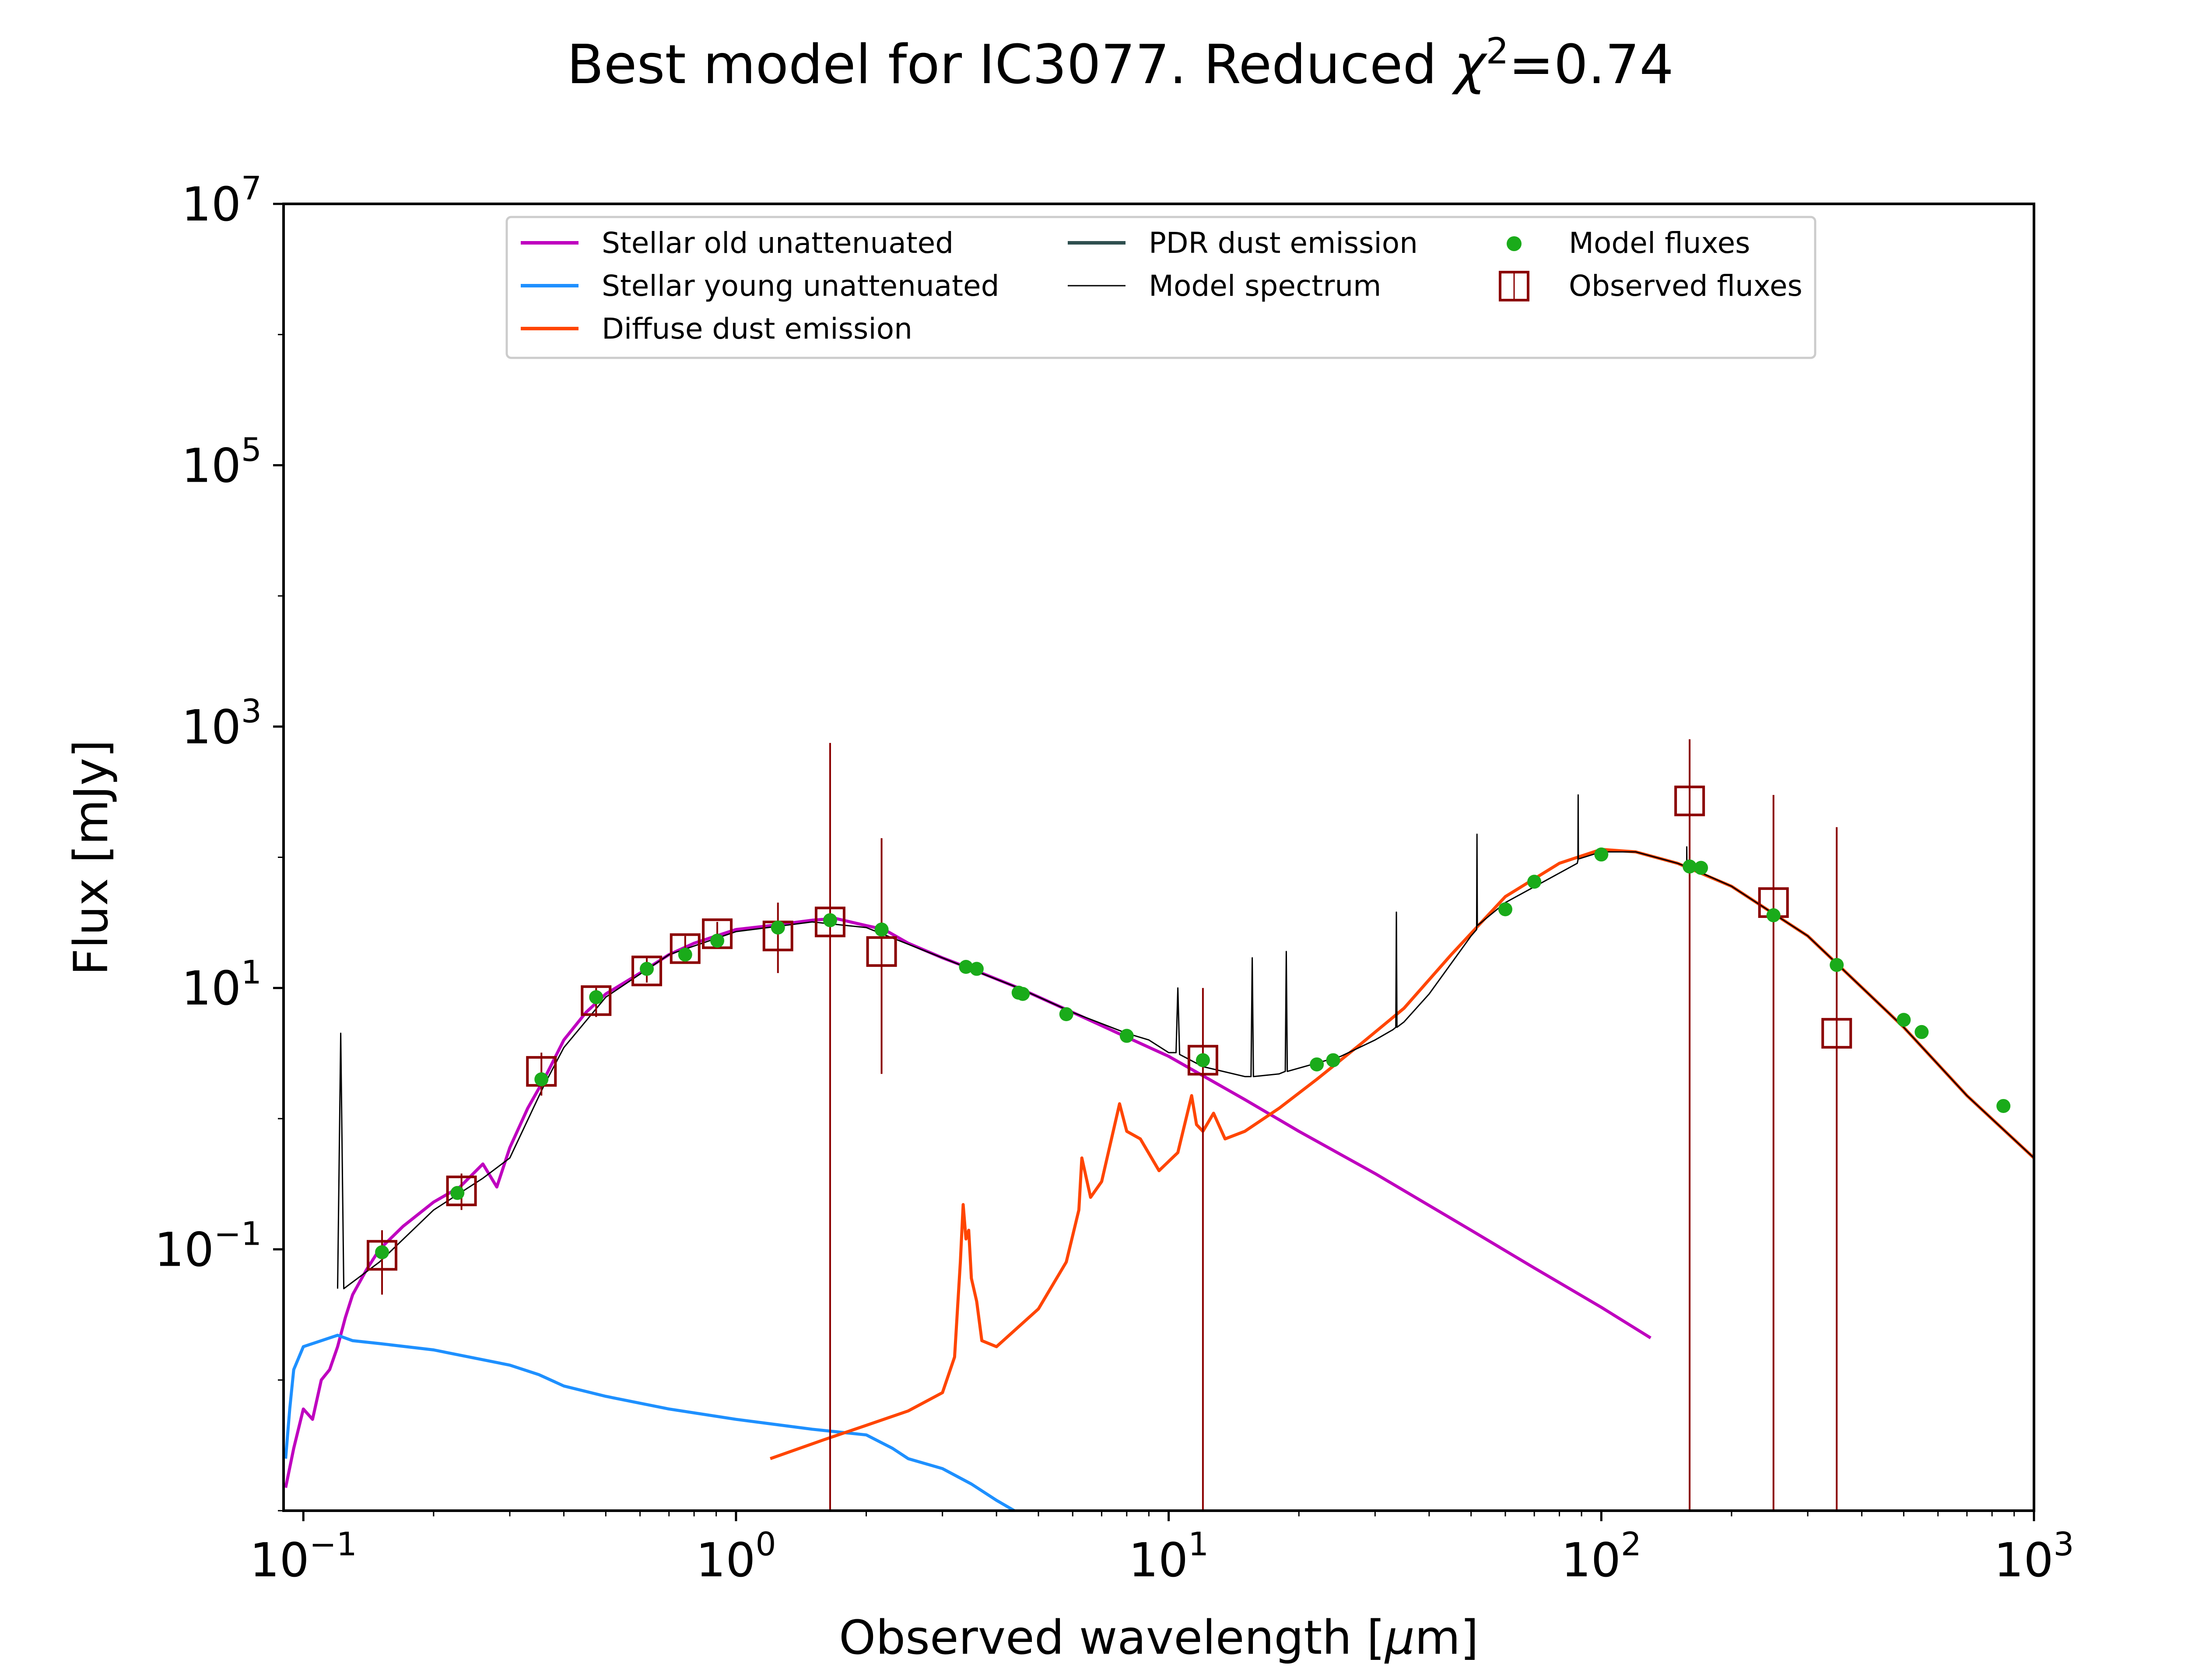 The height and width of the screenshot is (1680, 2188). What do you see at coordinates (800, 286) in the screenshot?
I see `legend-label-stellar-young: Stellar young unattenuated` at bounding box center [800, 286].